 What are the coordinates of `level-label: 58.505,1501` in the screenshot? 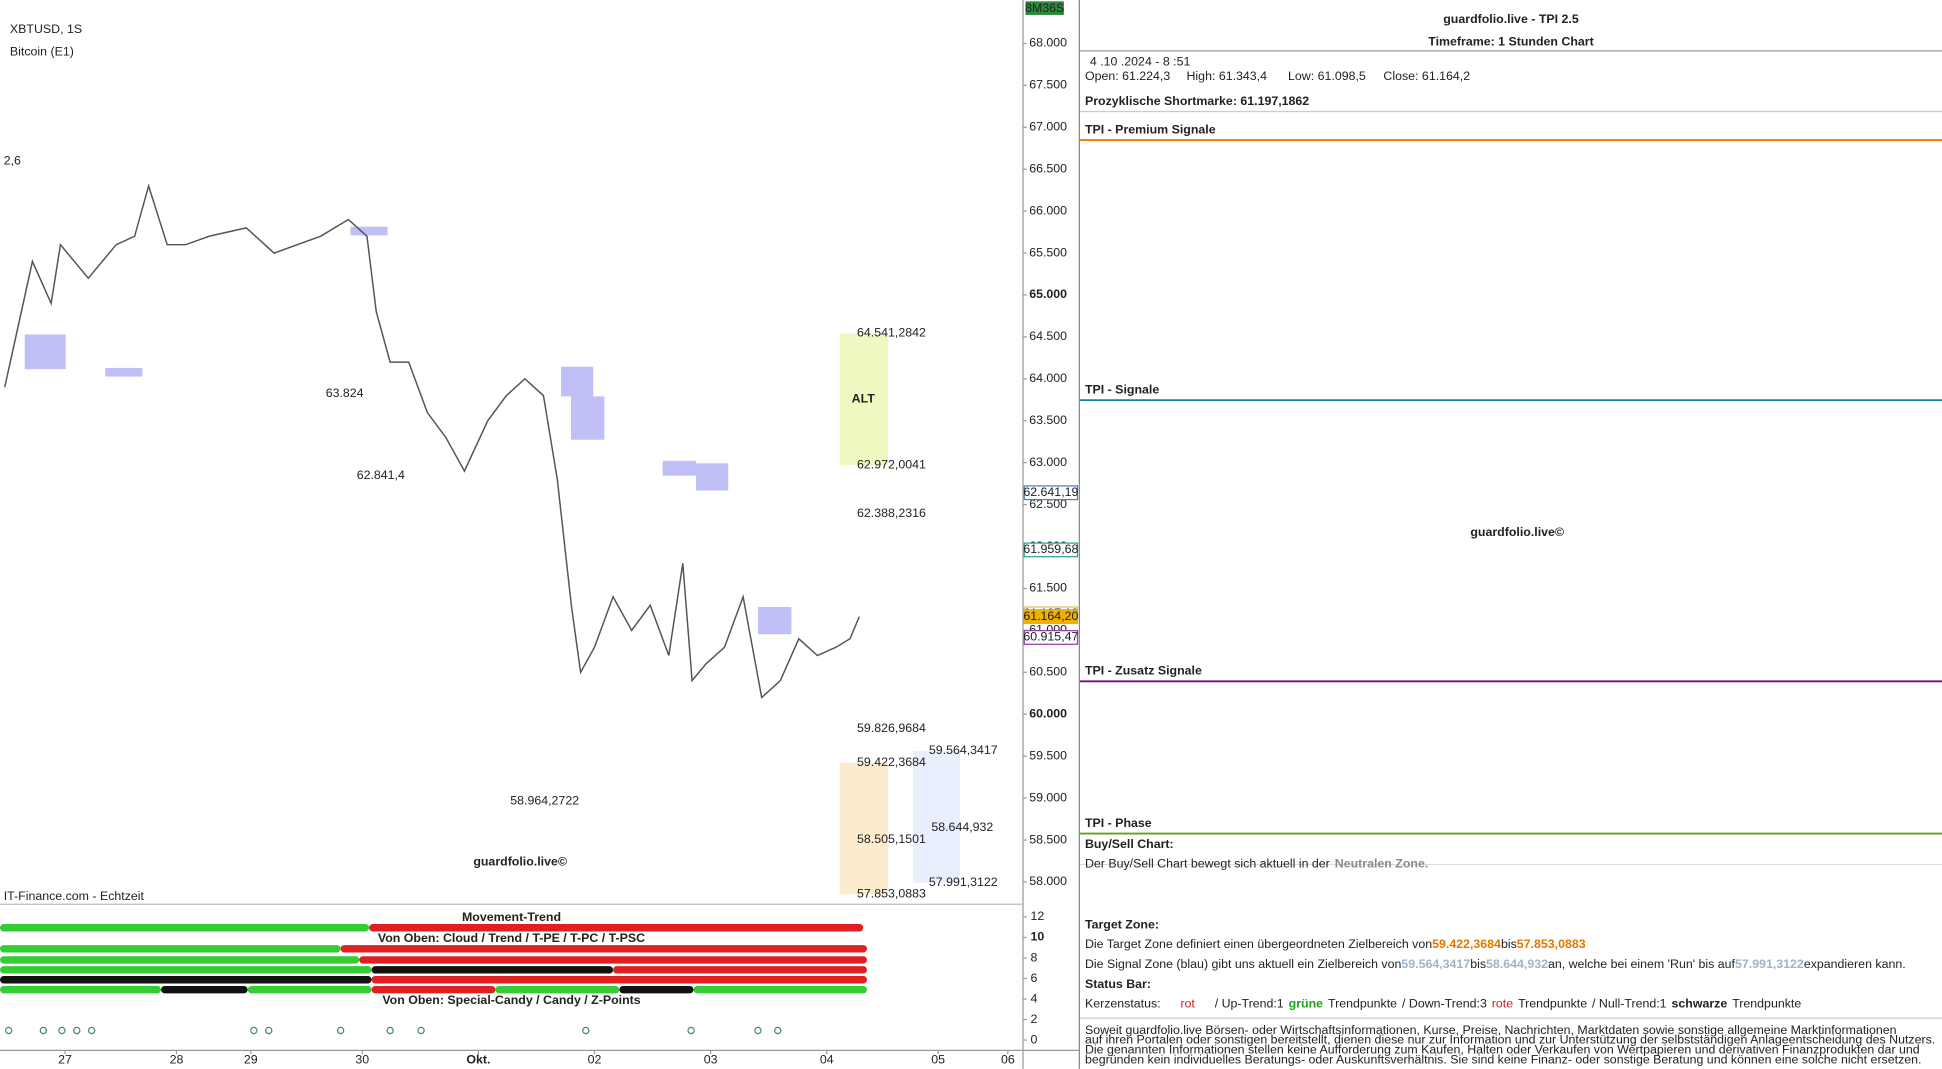 It's located at (891, 839).